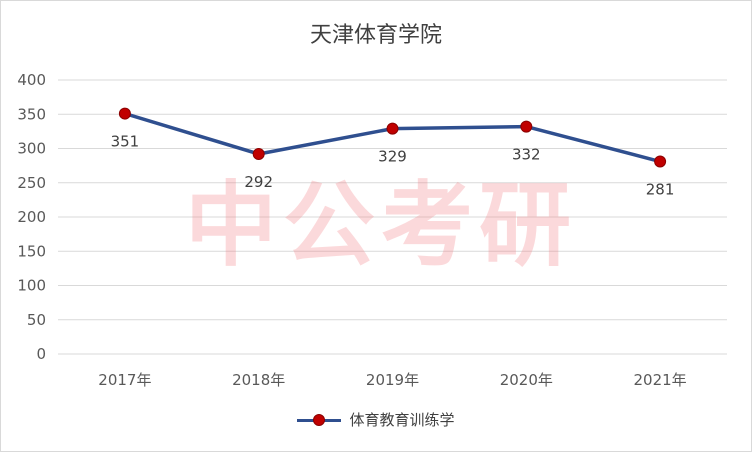 Image resolution: width=752 pixels, height=453 pixels. Describe the element at coordinates (380, 225) in the screenshot. I see `watermark-text: 中公考研` at that location.